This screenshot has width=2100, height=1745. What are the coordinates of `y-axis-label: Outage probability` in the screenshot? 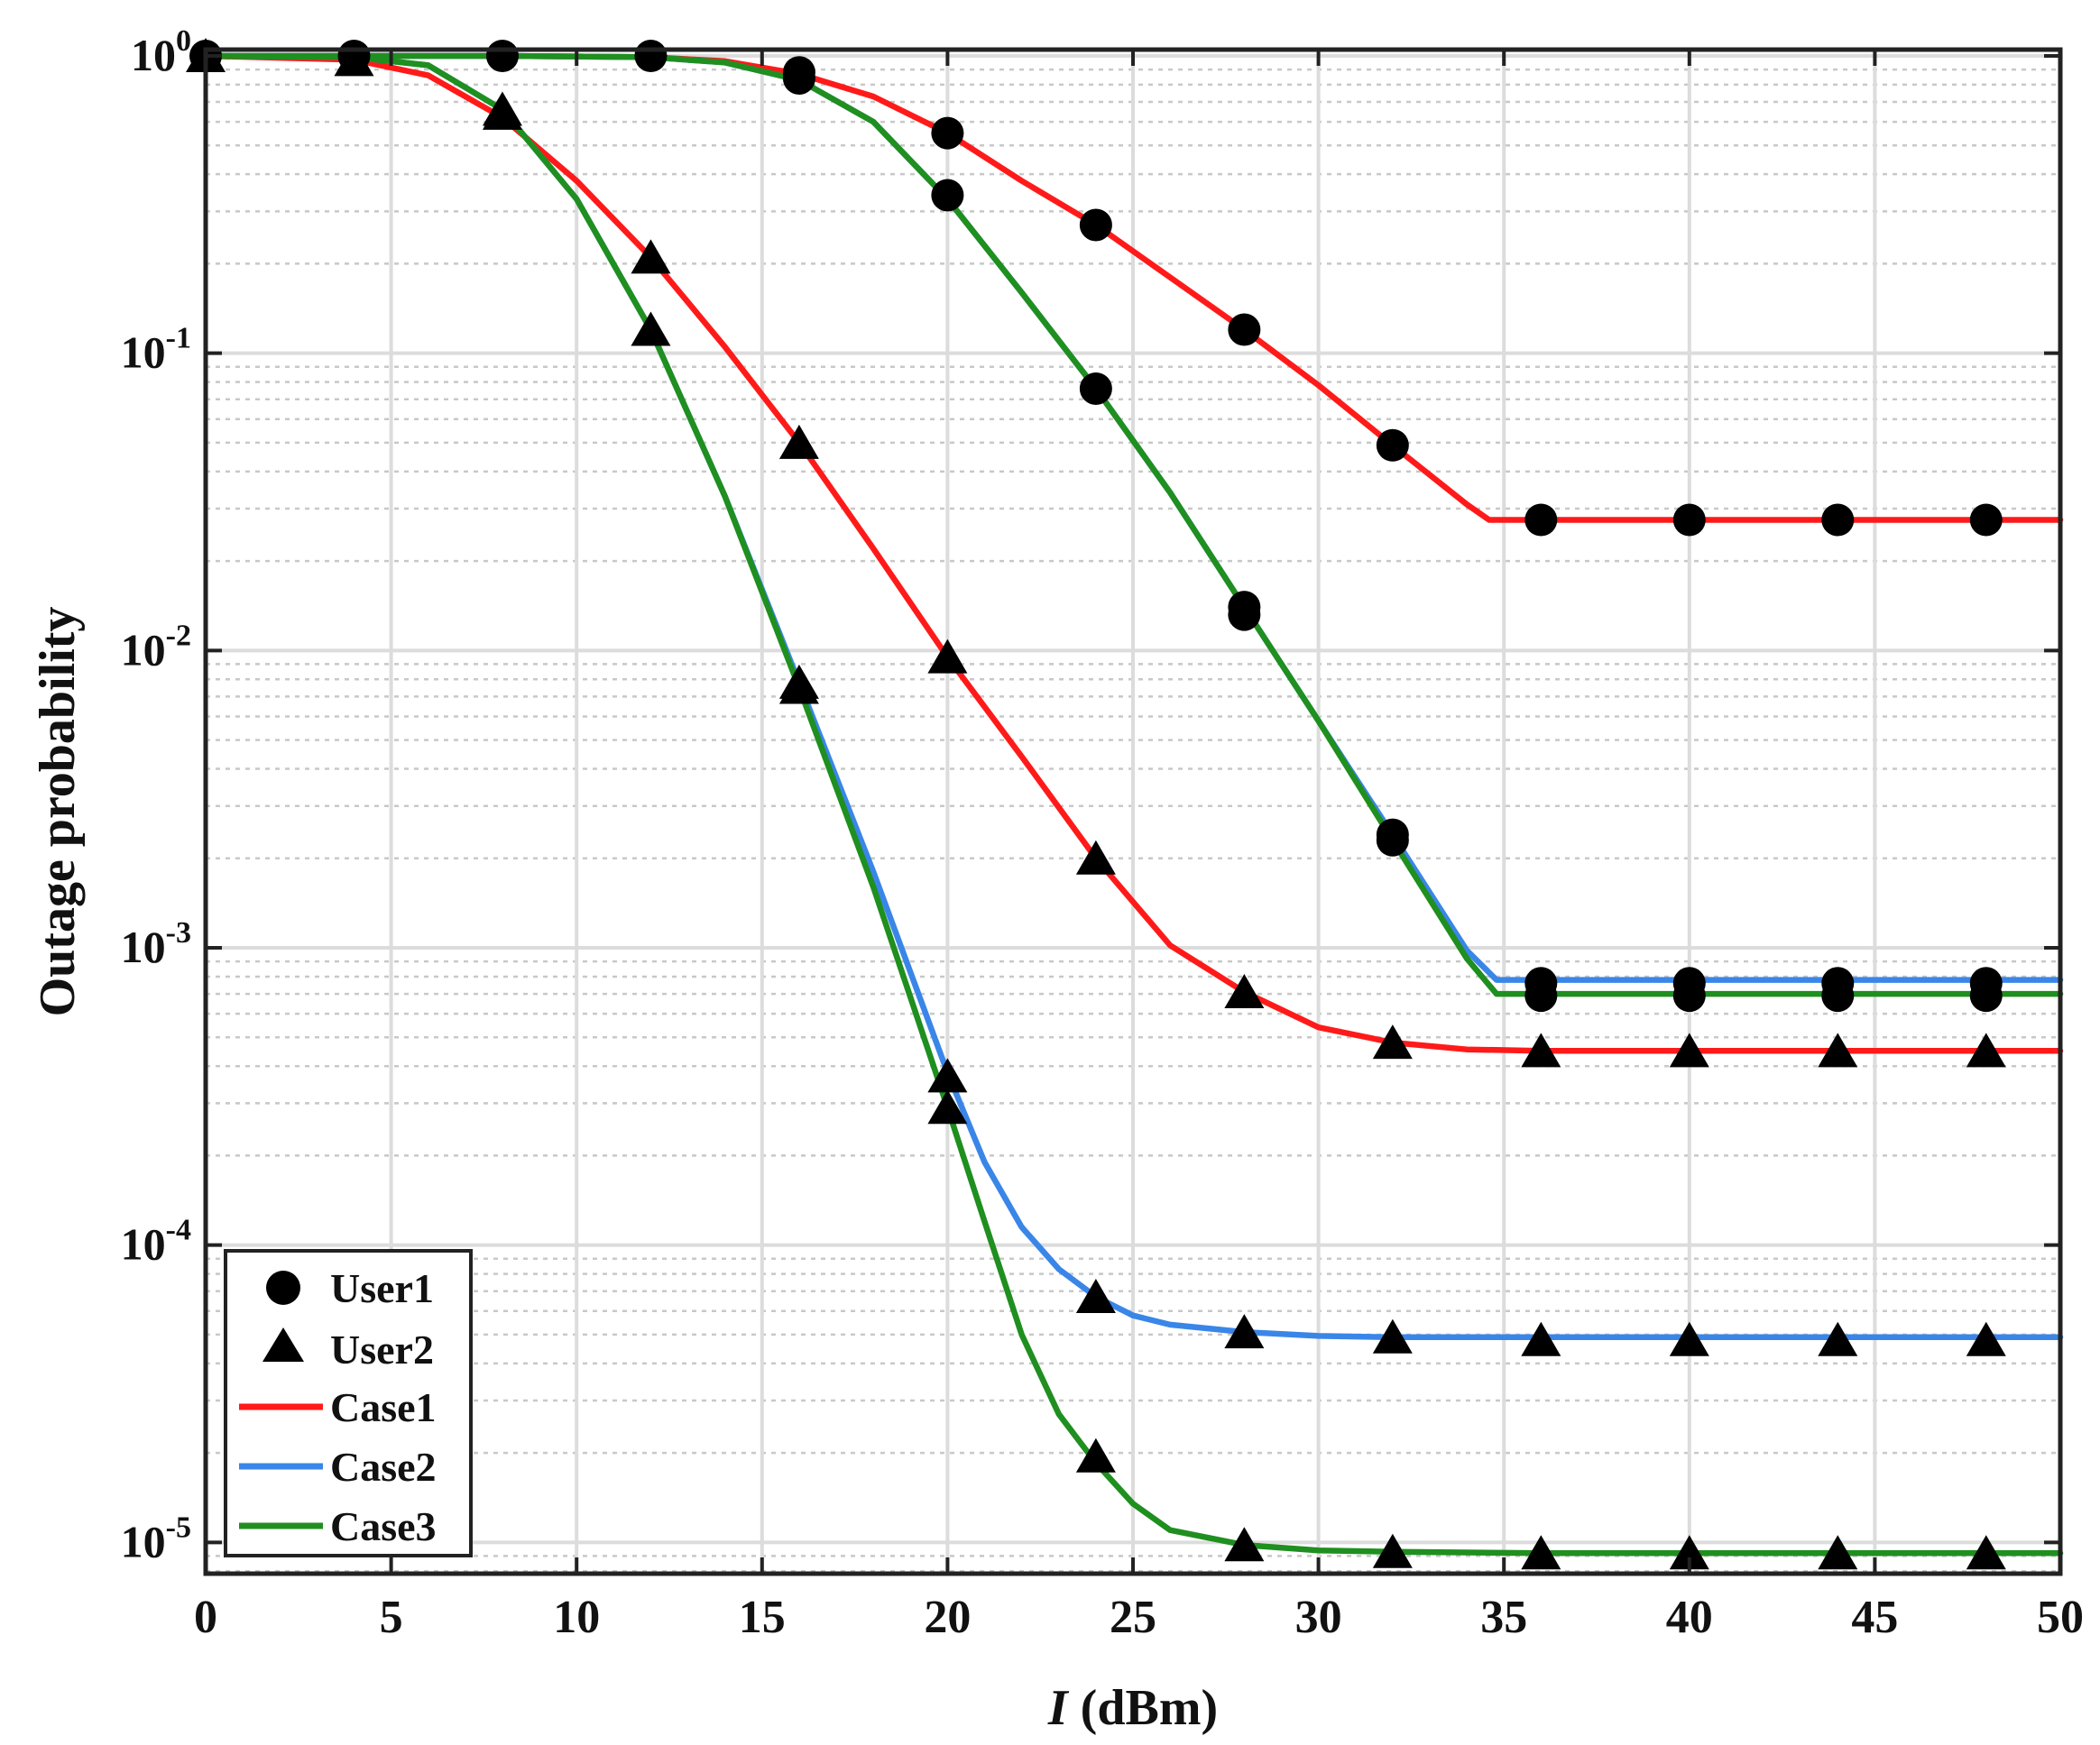 It's located at (58, 812).